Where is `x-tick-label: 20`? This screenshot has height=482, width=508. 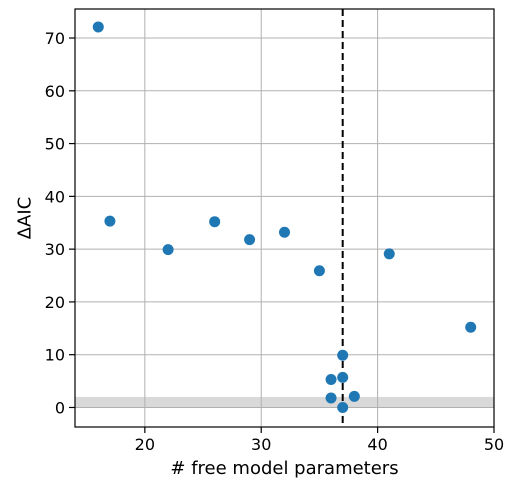
x-tick-label: 20 is located at coordinates (145, 444).